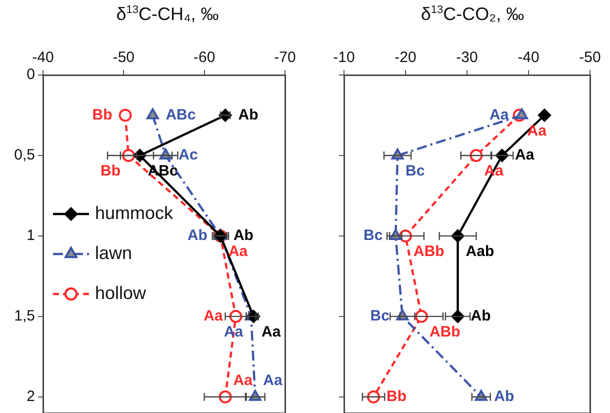  I want to click on data-label: Ac, so click(188, 155).